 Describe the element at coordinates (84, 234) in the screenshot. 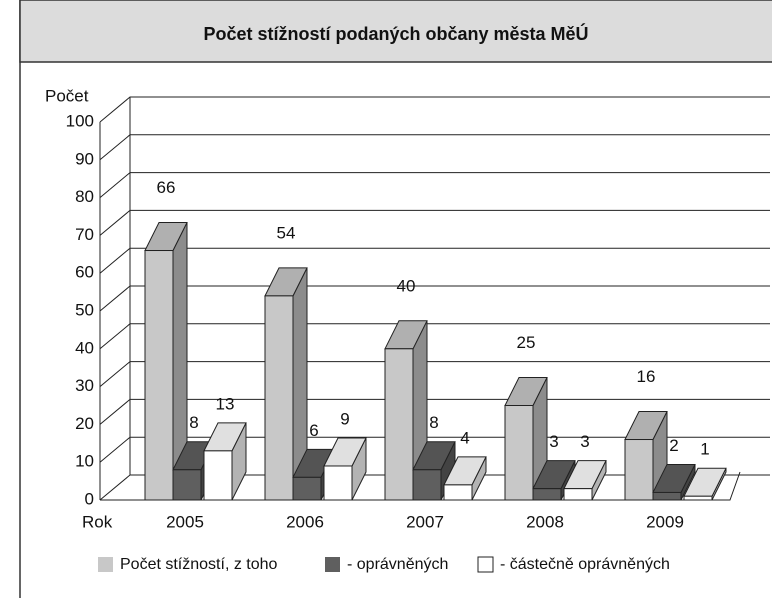

I see `y-tick-label: 70` at that location.